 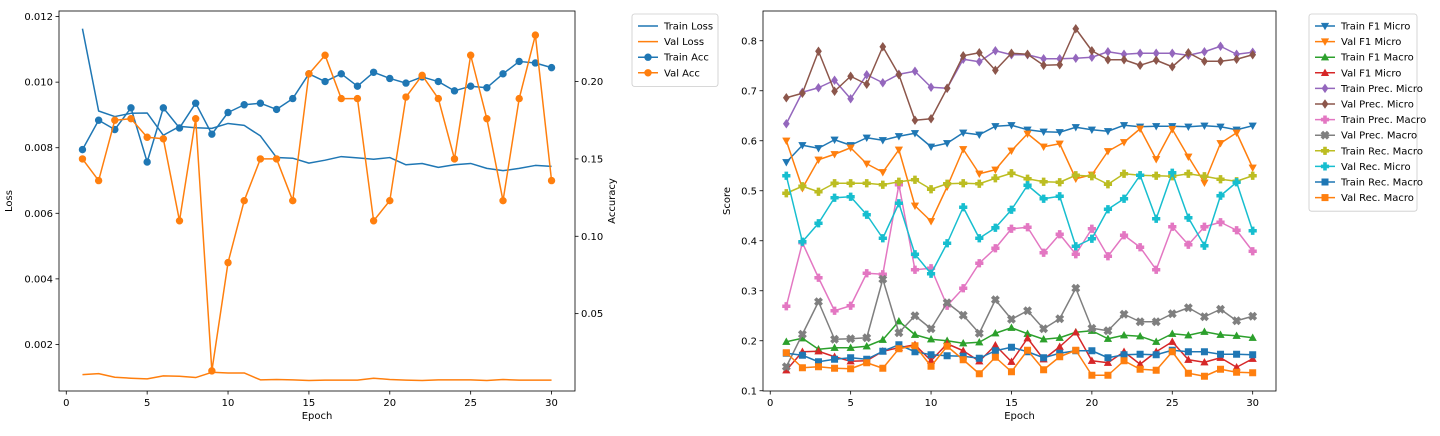 I want to click on series-line, so click(x=1019, y=248).